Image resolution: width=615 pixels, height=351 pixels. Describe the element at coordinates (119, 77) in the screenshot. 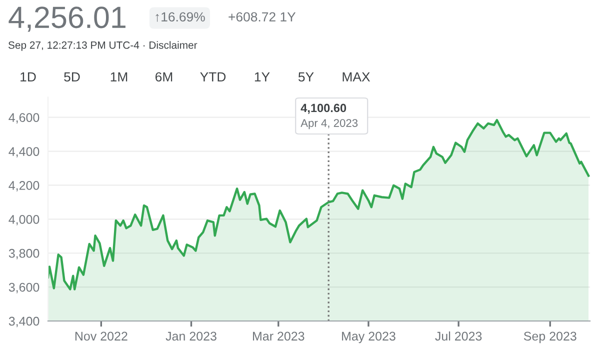

I see `text: 1M` at that location.